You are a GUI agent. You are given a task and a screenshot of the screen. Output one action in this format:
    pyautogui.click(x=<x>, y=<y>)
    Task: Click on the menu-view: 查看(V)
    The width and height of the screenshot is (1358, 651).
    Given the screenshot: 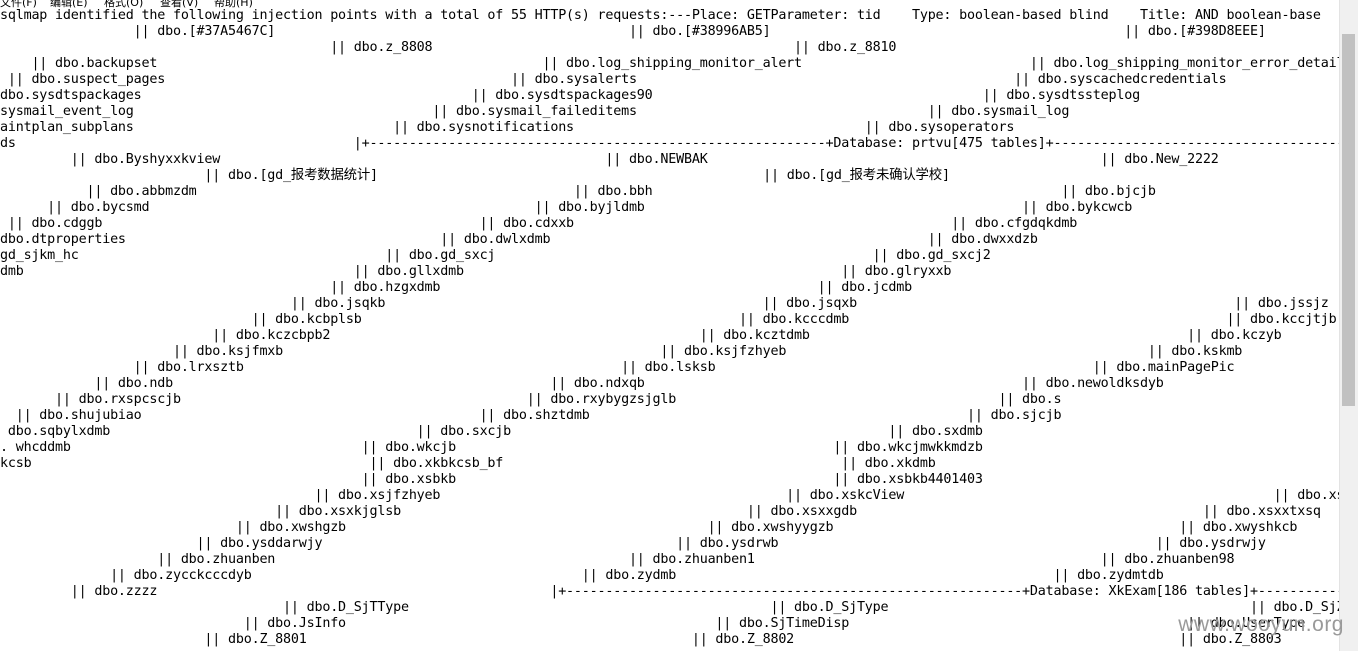 What is the action you would take?
    pyautogui.click(x=179, y=4)
    